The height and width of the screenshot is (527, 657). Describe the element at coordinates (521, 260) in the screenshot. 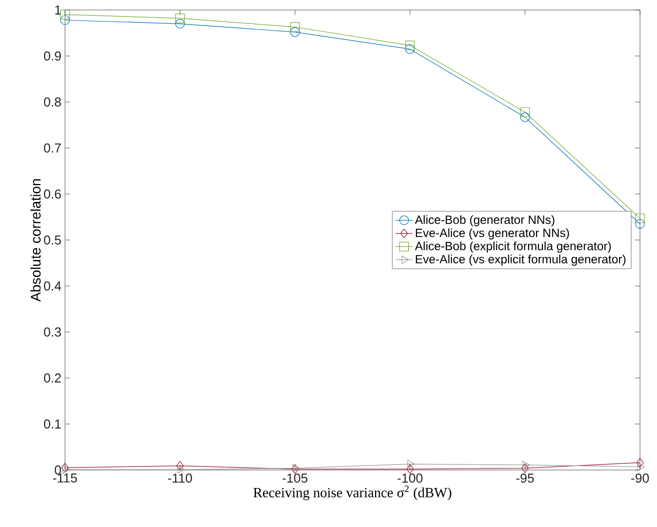

I see `legend-label: Eve-Alice (vs explicit formula generator)` at that location.